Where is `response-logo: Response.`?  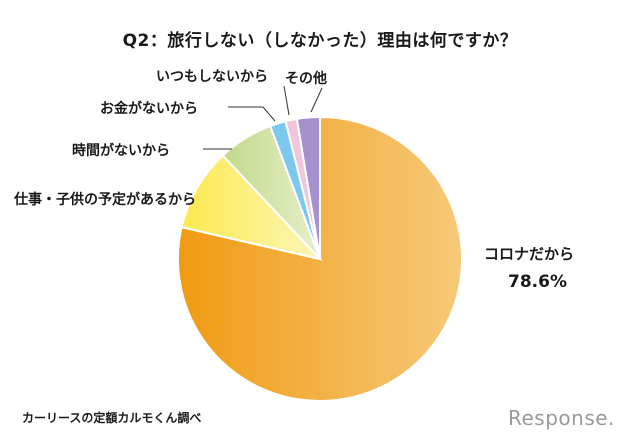 response-logo: Response. is located at coordinates (561, 418).